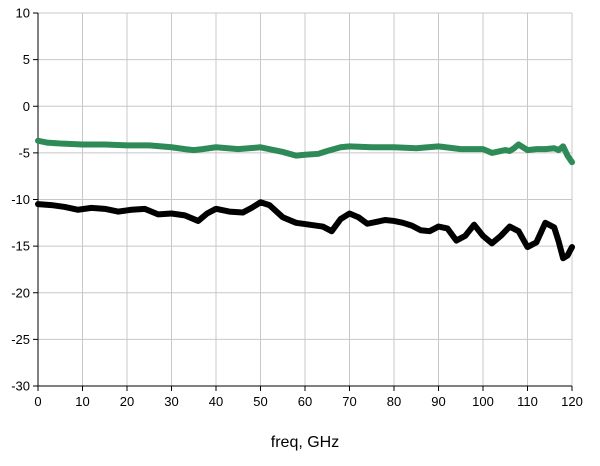  Describe the element at coordinates (20, 339) in the screenshot. I see `y-tick-label: -25` at that location.